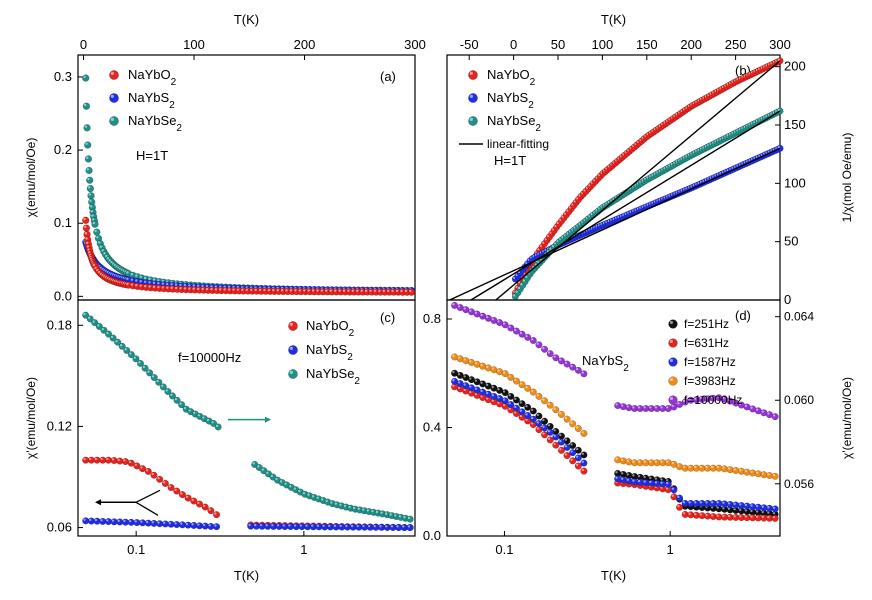 Image resolution: width=872 pixels, height=600 pixels. What do you see at coordinates (518, 144) in the screenshot?
I see `legend-label: linear-fitting` at bounding box center [518, 144].